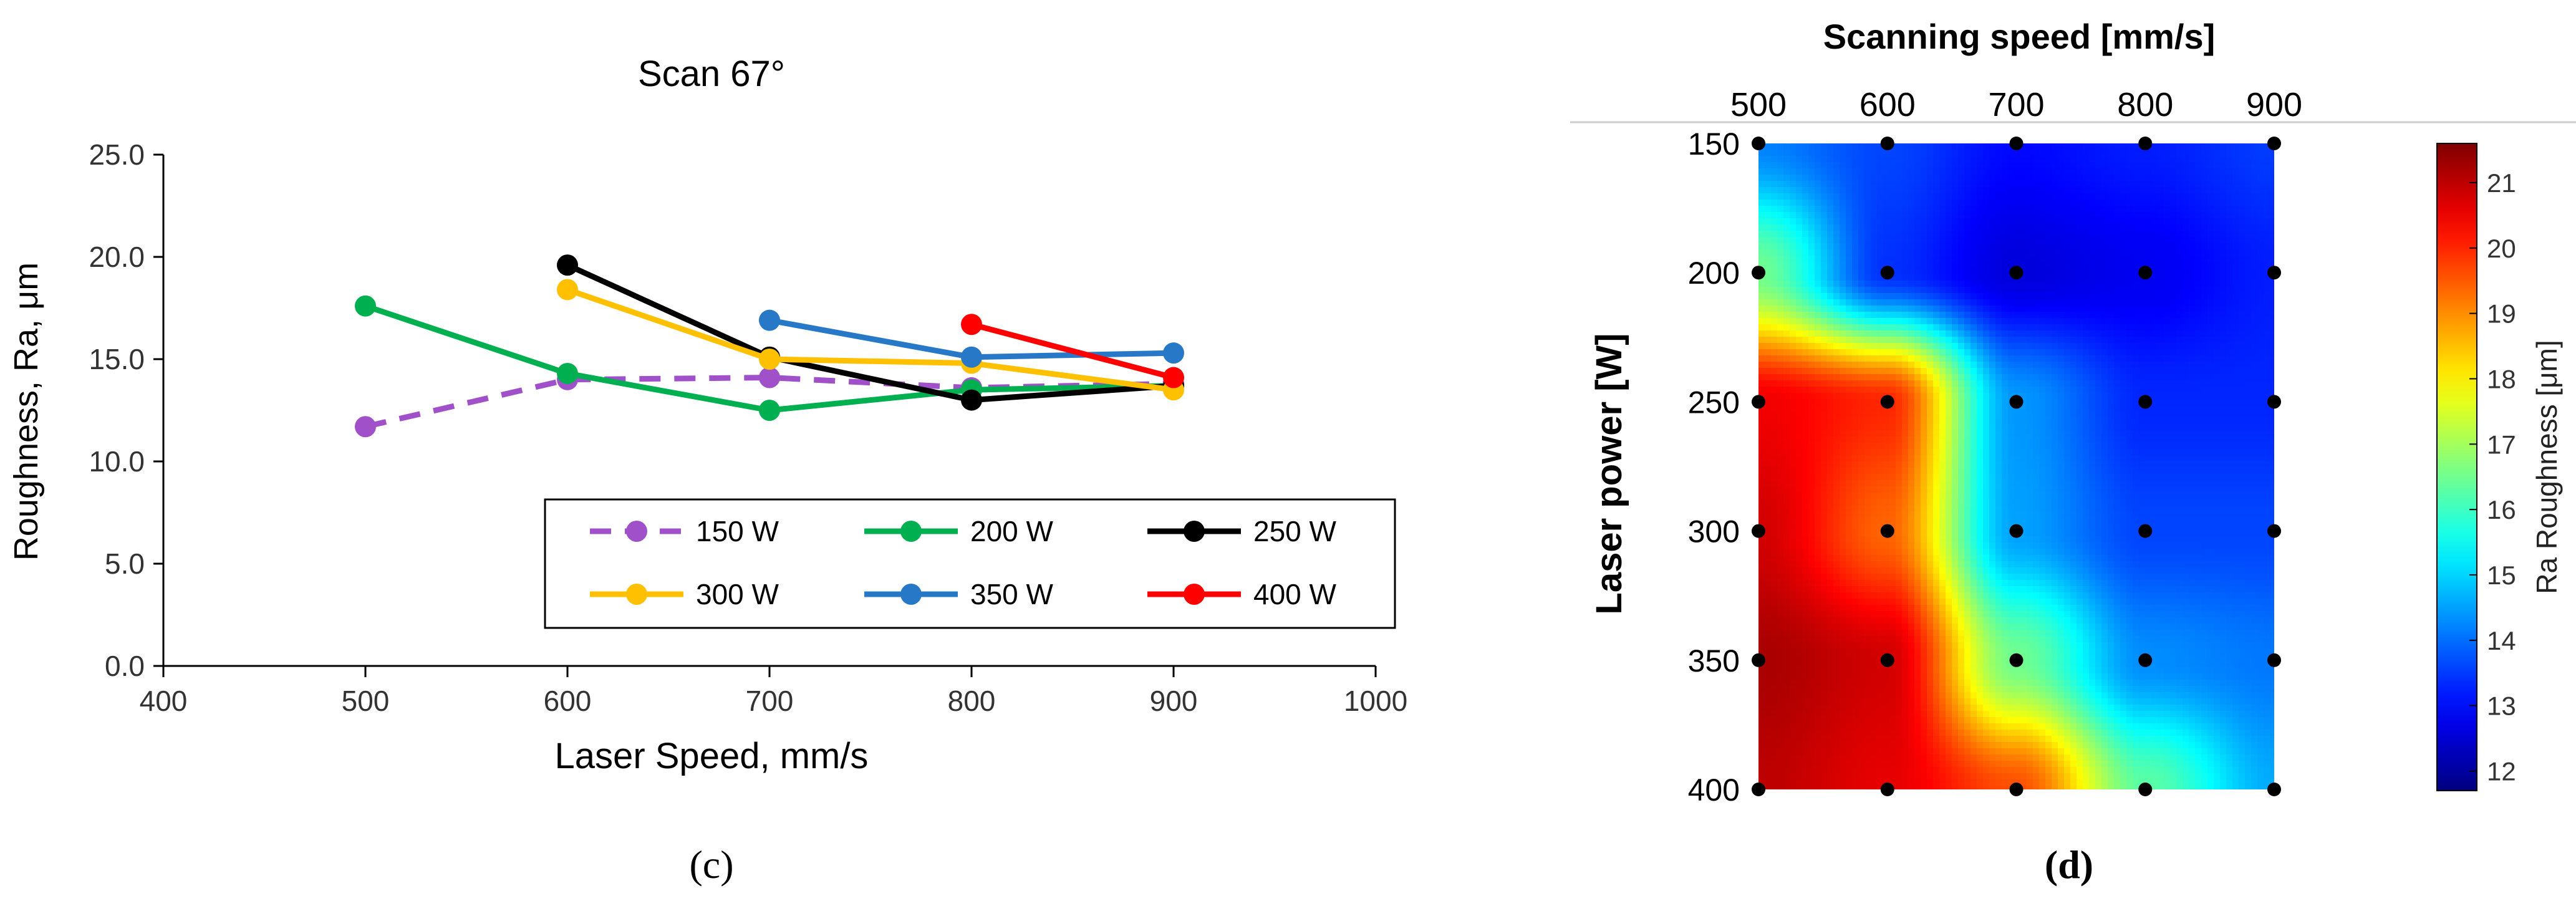 Image resolution: width=2576 pixels, height=906 pixels. What do you see at coordinates (1714, 144) in the screenshot?
I see `heatmap-y-tick-label: 150` at bounding box center [1714, 144].